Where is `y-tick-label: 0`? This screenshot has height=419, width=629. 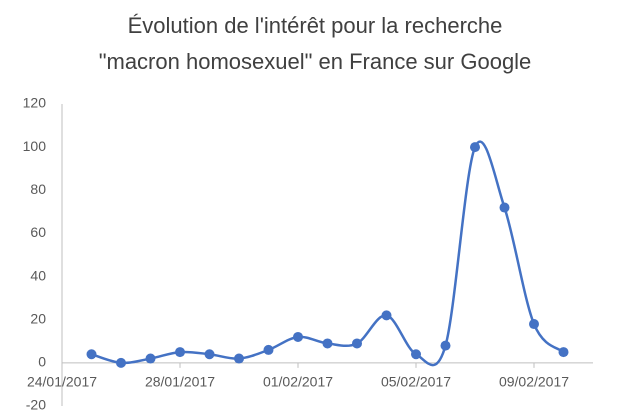 y-tick-label: 0 is located at coordinates (42, 362).